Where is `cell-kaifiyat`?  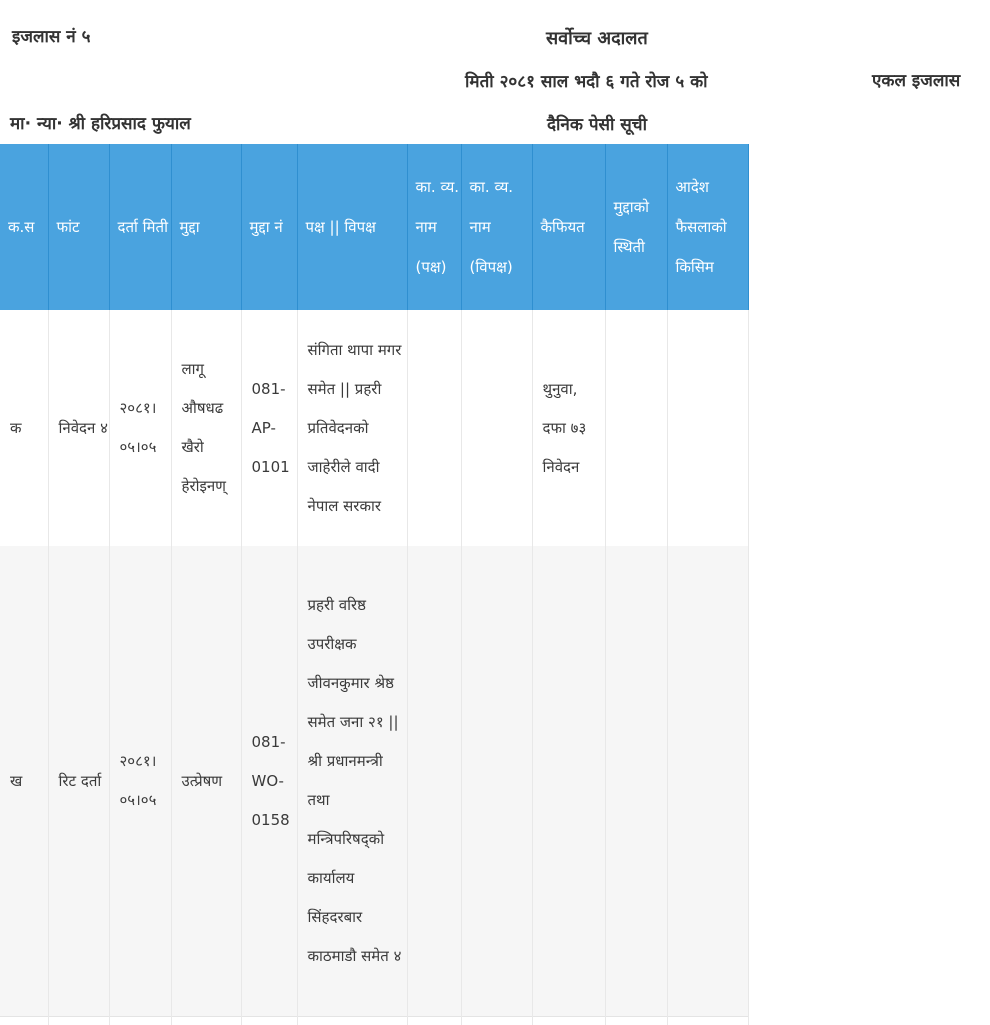
cell-kaifiyat is located at coordinates (568, 781).